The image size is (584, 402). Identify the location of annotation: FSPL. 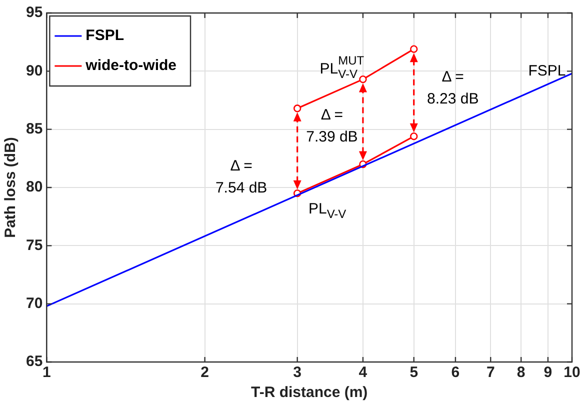
(547, 71).